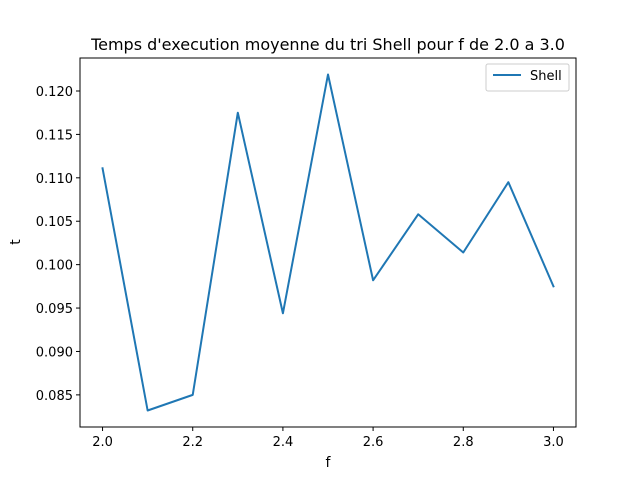 The image size is (640, 480). I want to click on y-tick-label: 0.085, so click(54, 396).